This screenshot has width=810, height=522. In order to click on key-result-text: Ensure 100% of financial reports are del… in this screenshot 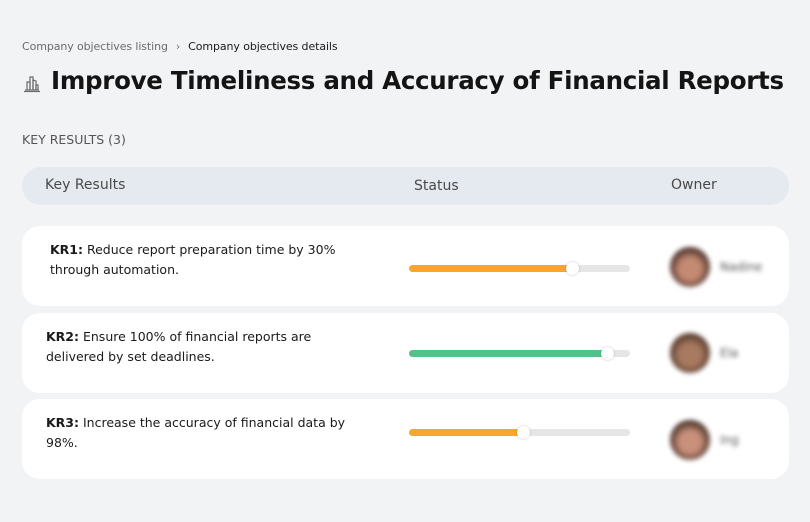, I will do `click(179, 346)`.